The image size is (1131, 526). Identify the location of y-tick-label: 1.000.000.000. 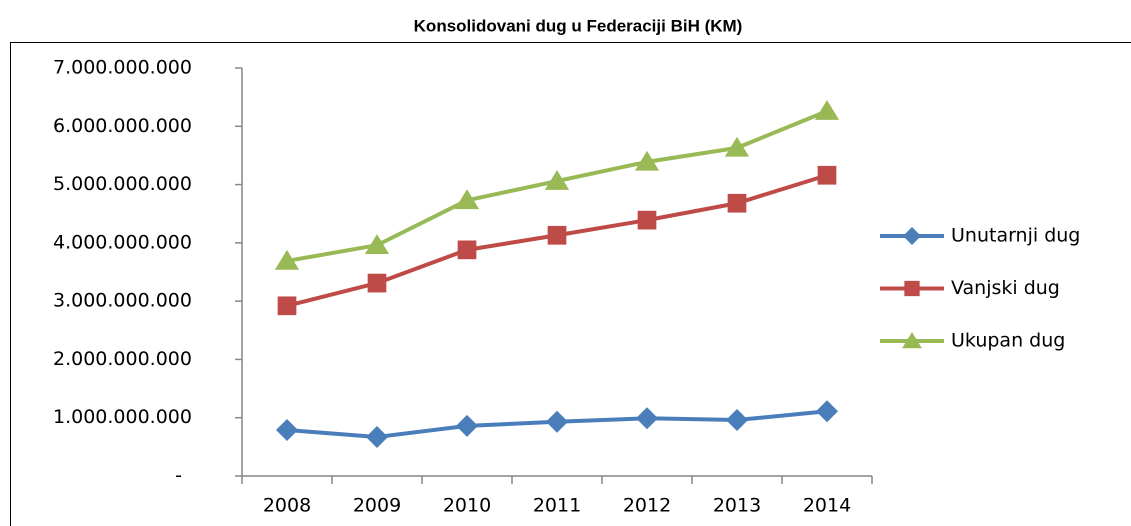
(122, 417).